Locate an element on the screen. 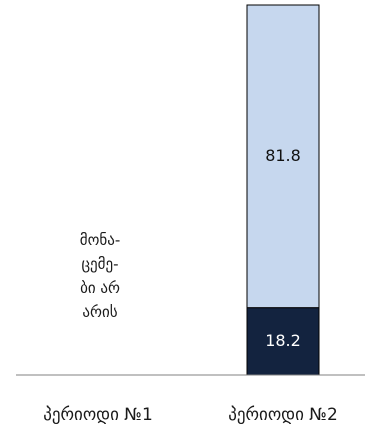  category-labels: პერიოდი №1 პერიოდი №2 is located at coordinates (190, 415).